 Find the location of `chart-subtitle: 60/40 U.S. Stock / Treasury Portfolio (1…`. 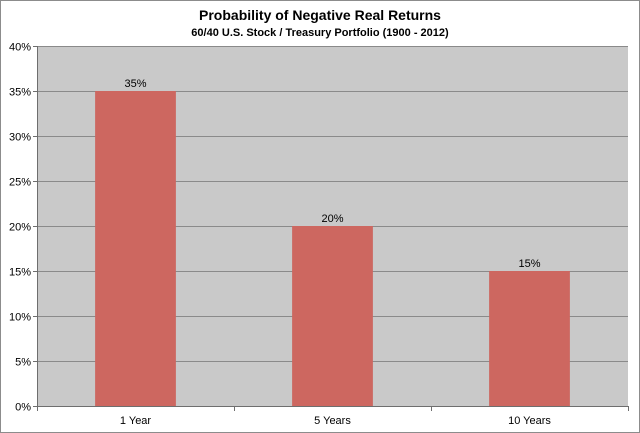

chart-subtitle: 60/40 U.S. Stock / Treasury Portfolio (1… is located at coordinates (320, 33).